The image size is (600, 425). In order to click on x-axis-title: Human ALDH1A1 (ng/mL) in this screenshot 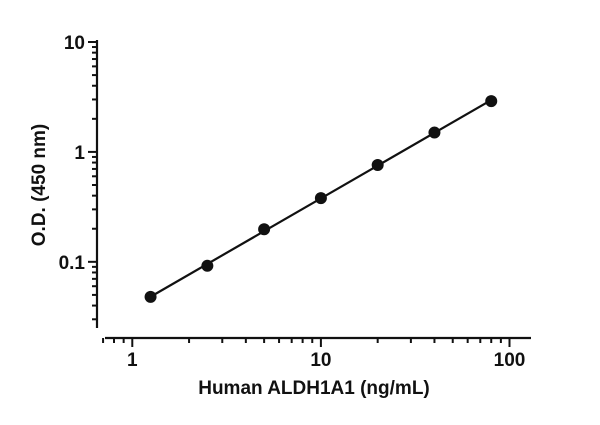, I will do `click(314, 388)`.